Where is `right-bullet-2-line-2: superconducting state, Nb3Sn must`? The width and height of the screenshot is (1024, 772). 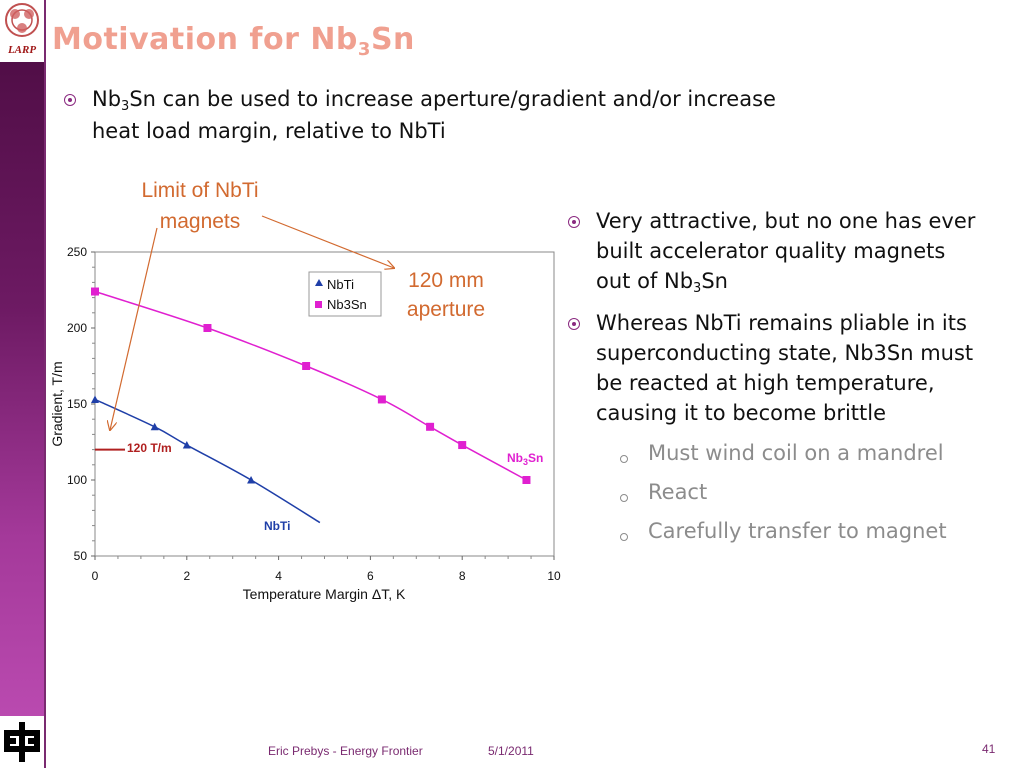
right-bullet-2-line-2: superconducting state, Nb3Sn must is located at coordinates (785, 353).